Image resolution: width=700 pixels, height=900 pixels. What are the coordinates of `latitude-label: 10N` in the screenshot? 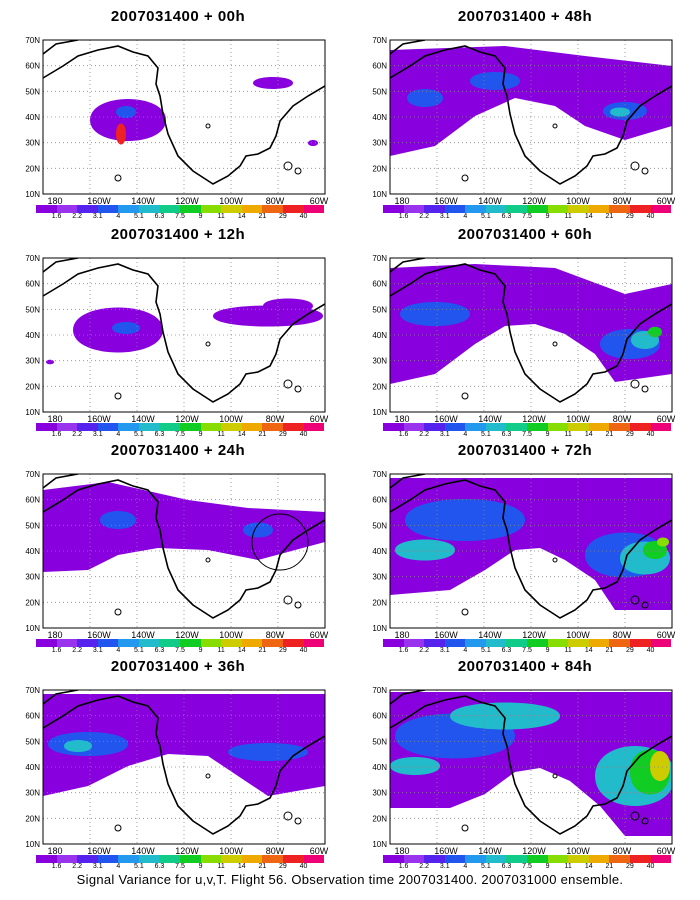 It's located at (379, 412).